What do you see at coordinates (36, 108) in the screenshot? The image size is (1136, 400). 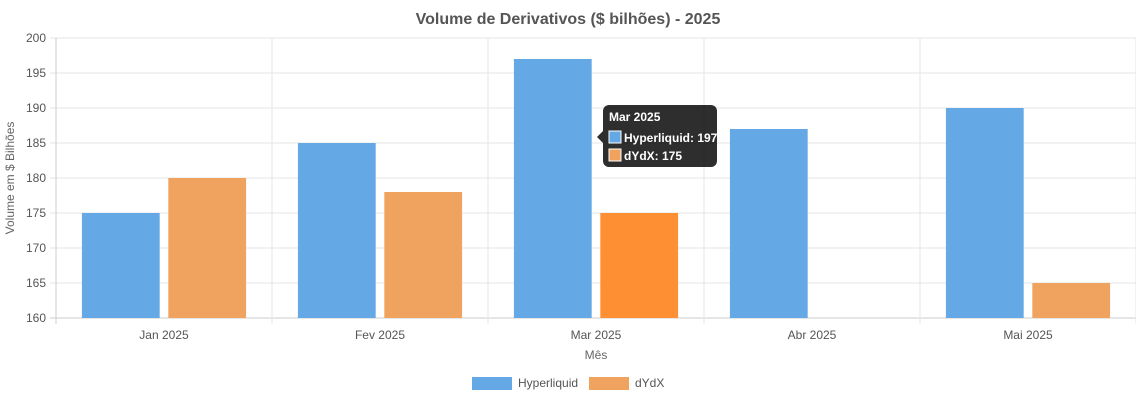 I see `y-tick-label: 190` at bounding box center [36, 108].